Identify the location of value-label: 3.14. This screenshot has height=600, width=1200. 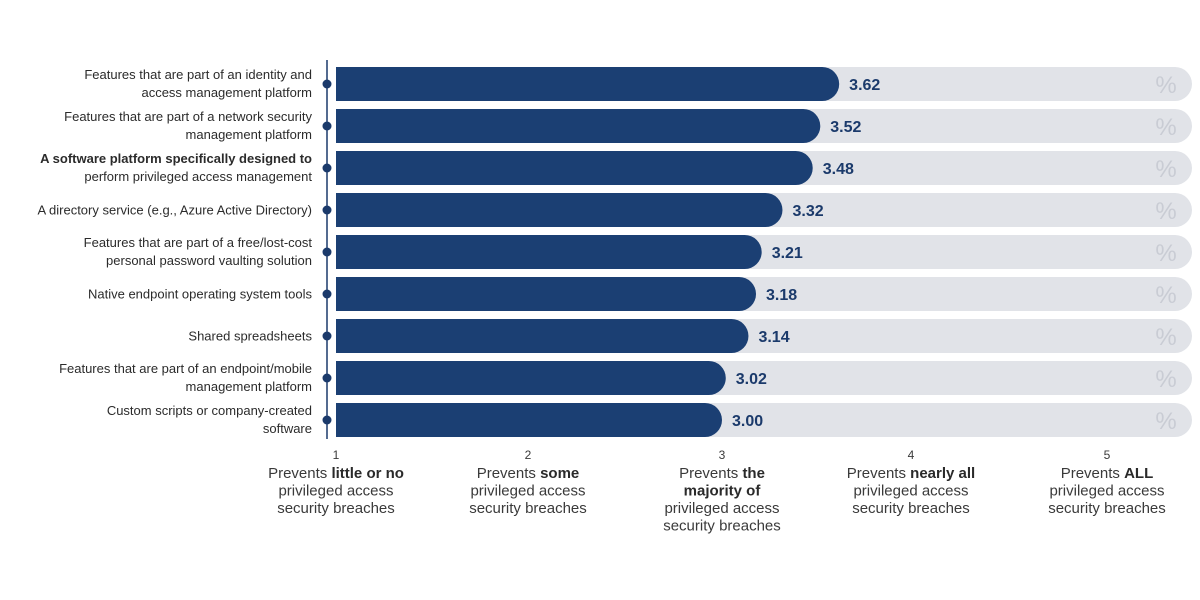
(773, 337).